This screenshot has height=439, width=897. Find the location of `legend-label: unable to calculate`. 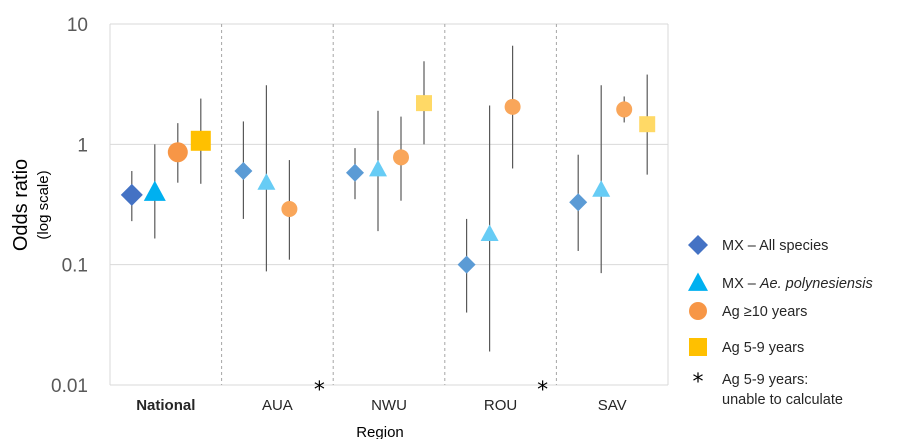

legend-label: unable to calculate is located at coordinates (782, 400).